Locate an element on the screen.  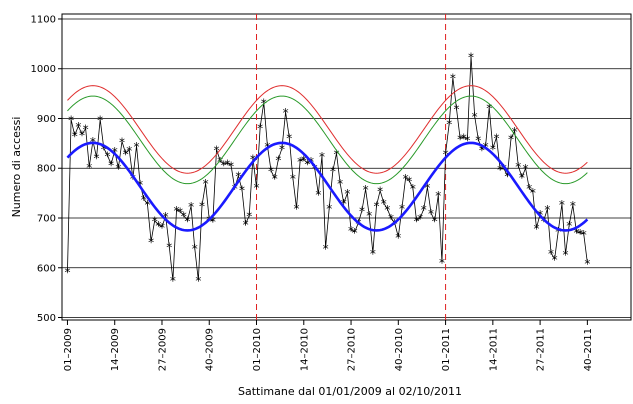
y-axis: 500 600 700 800 900 1000 1100 is located at coordinates (46, 169).